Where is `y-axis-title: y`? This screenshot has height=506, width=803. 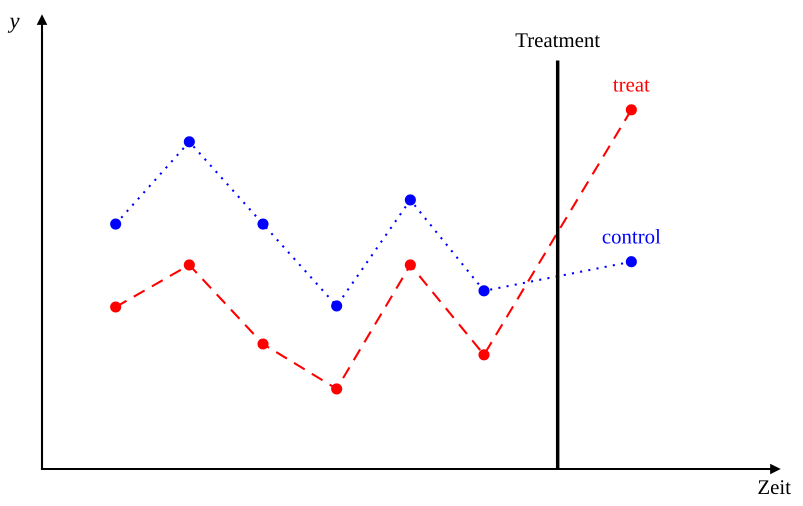
y-axis-title: y is located at coordinates (14, 25).